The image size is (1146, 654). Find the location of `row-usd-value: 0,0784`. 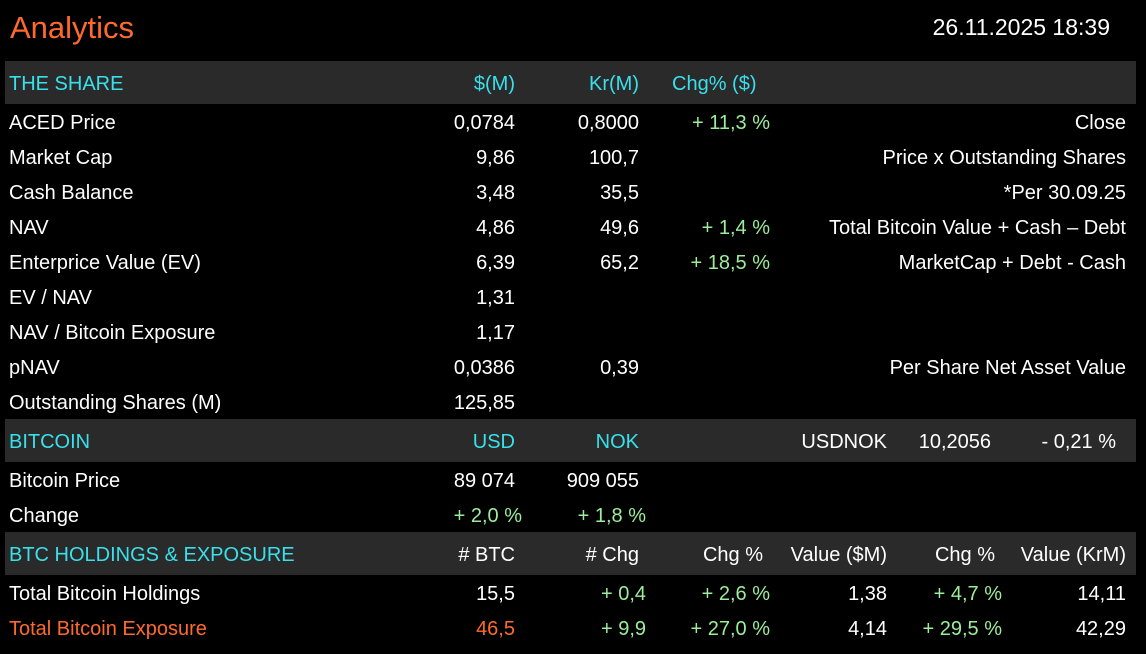

row-usd-value: 0,0784 is located at coordinates (484, 123).